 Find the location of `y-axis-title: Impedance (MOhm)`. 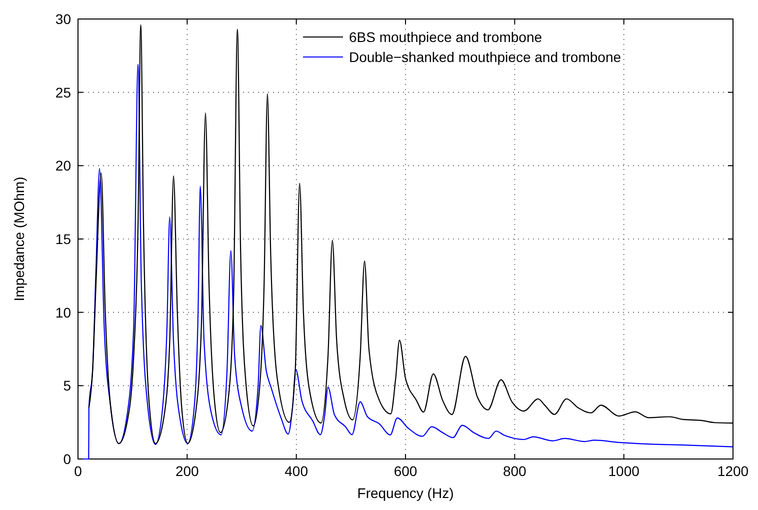

y-axis-title: Impedance (MOhm) is located at coordinates (19, 239).